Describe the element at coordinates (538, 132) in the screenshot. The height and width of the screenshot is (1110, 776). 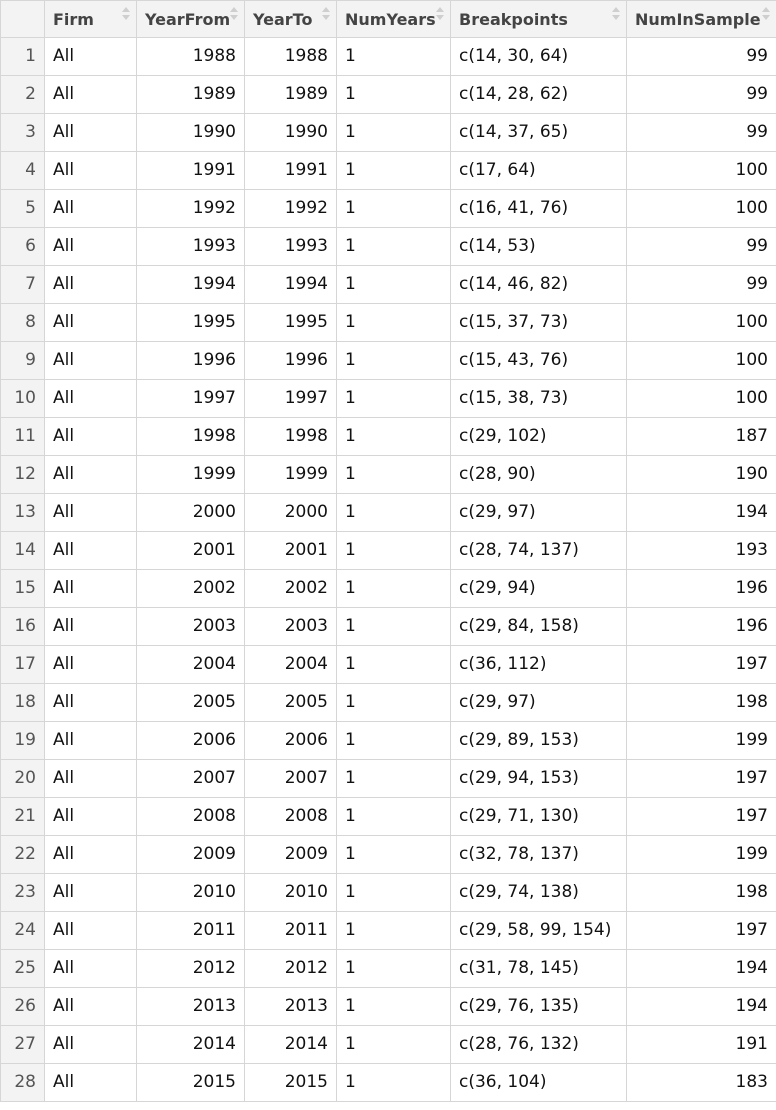
I see `cell-breakpoints: c(14, 37, 65)` at that location.